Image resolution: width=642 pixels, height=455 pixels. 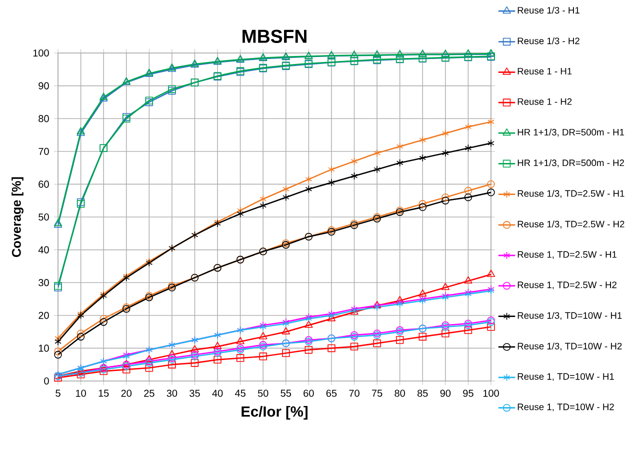 What do you see at coordinates (570, 346) in the screenshot?
I see `legend-label: Reuse 1/3, TD=10W - H2` at bounding box center [570, 346].